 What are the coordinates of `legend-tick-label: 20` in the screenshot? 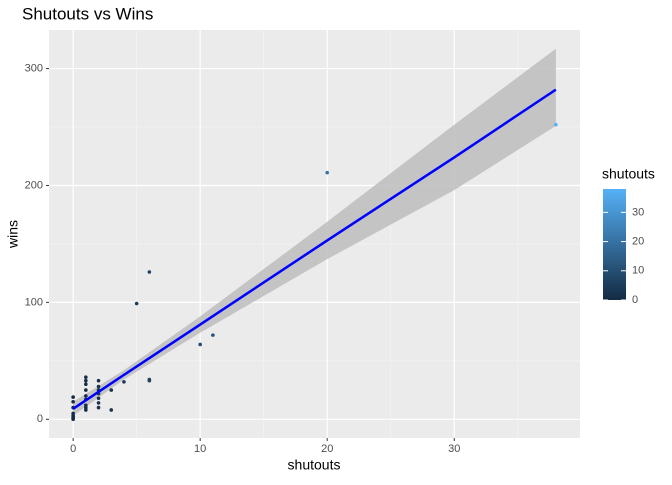 It's located at (638, 241).